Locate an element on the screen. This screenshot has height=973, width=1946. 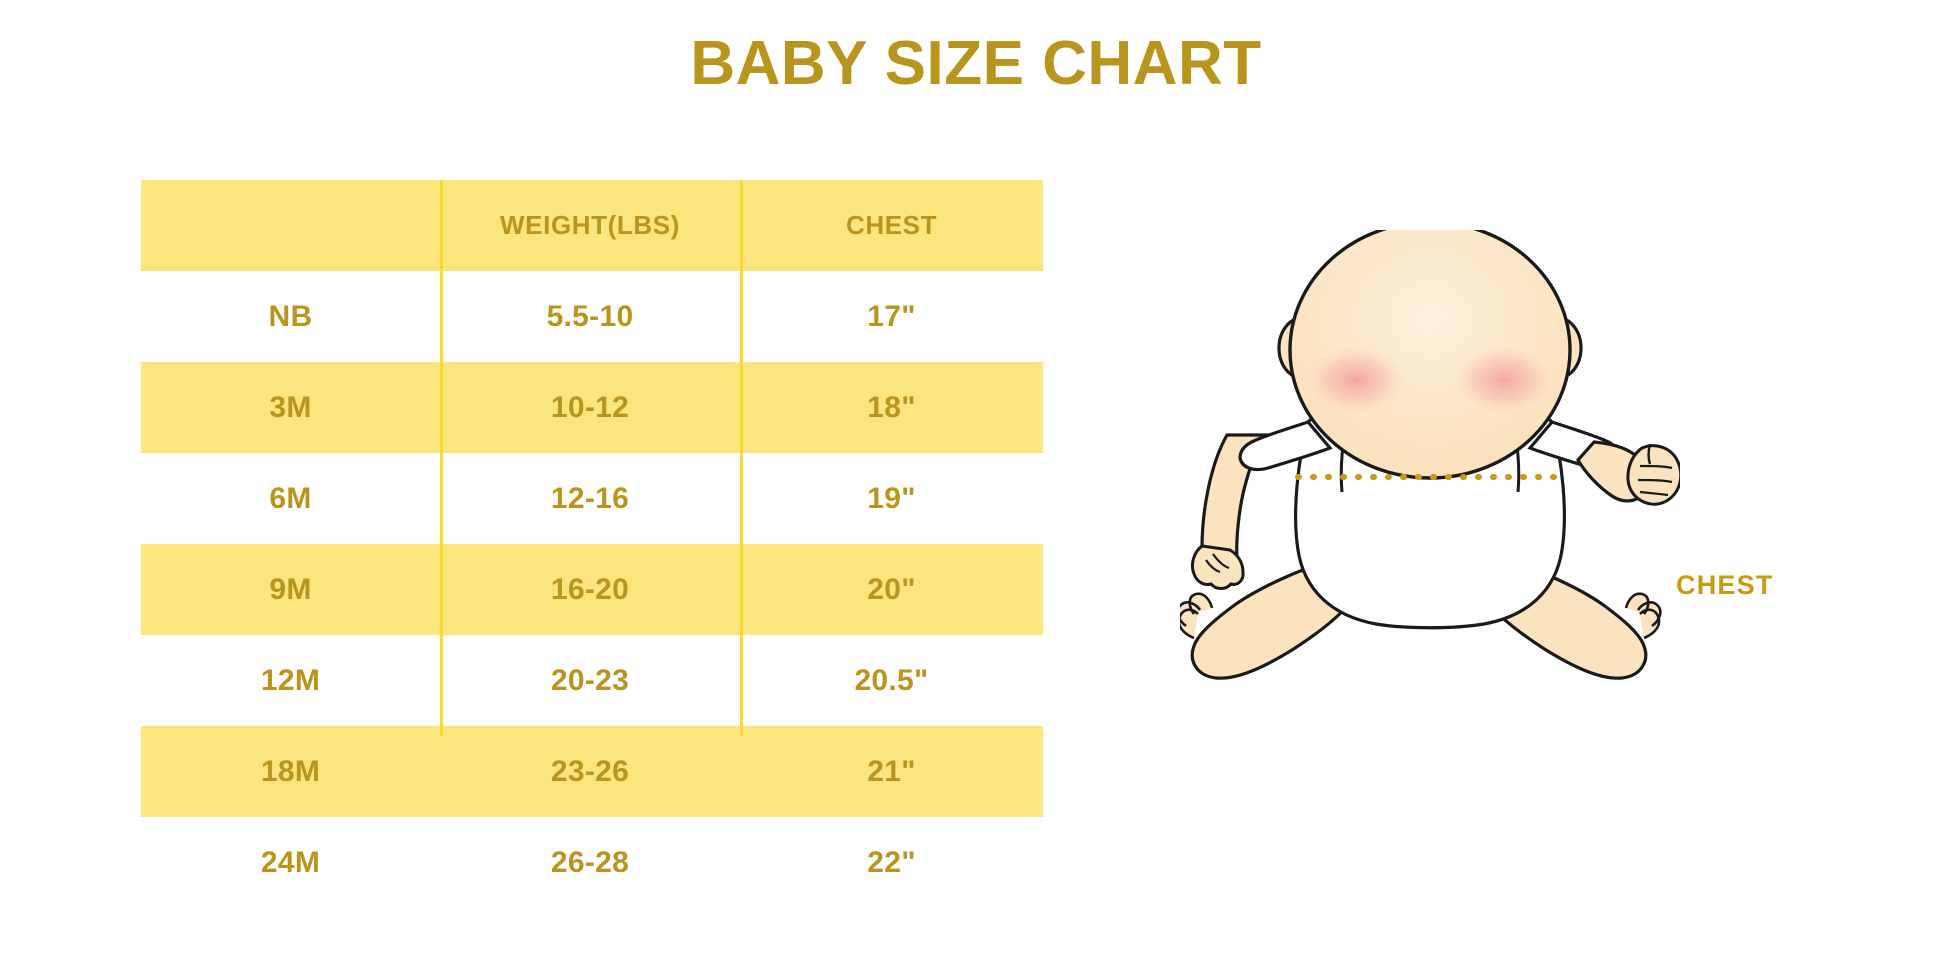
column-header-chest: CHEST is located at coordinates (891, 225).